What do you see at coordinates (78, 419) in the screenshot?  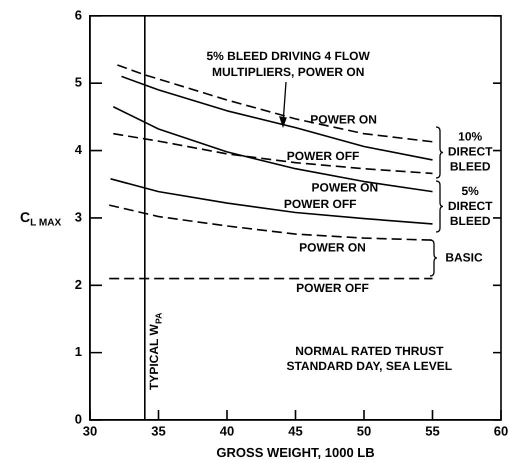 I see `y-tick-label: 0` at bounding box center [78, 419].